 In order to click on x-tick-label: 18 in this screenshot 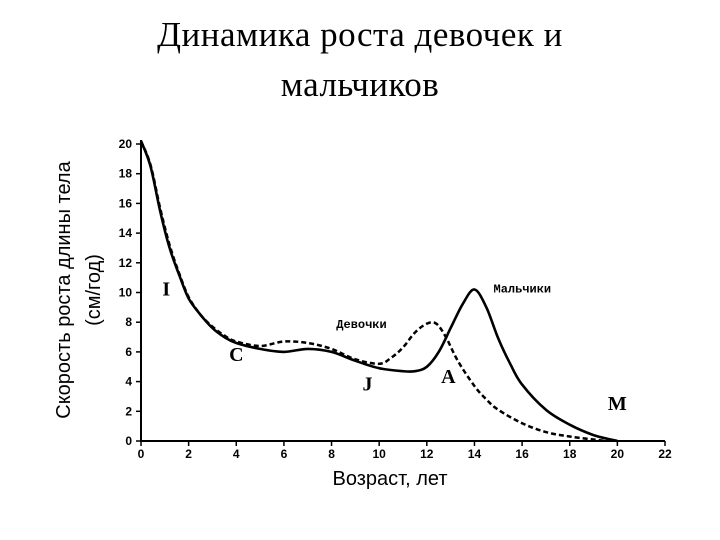, I will do `click(570, 454)`.